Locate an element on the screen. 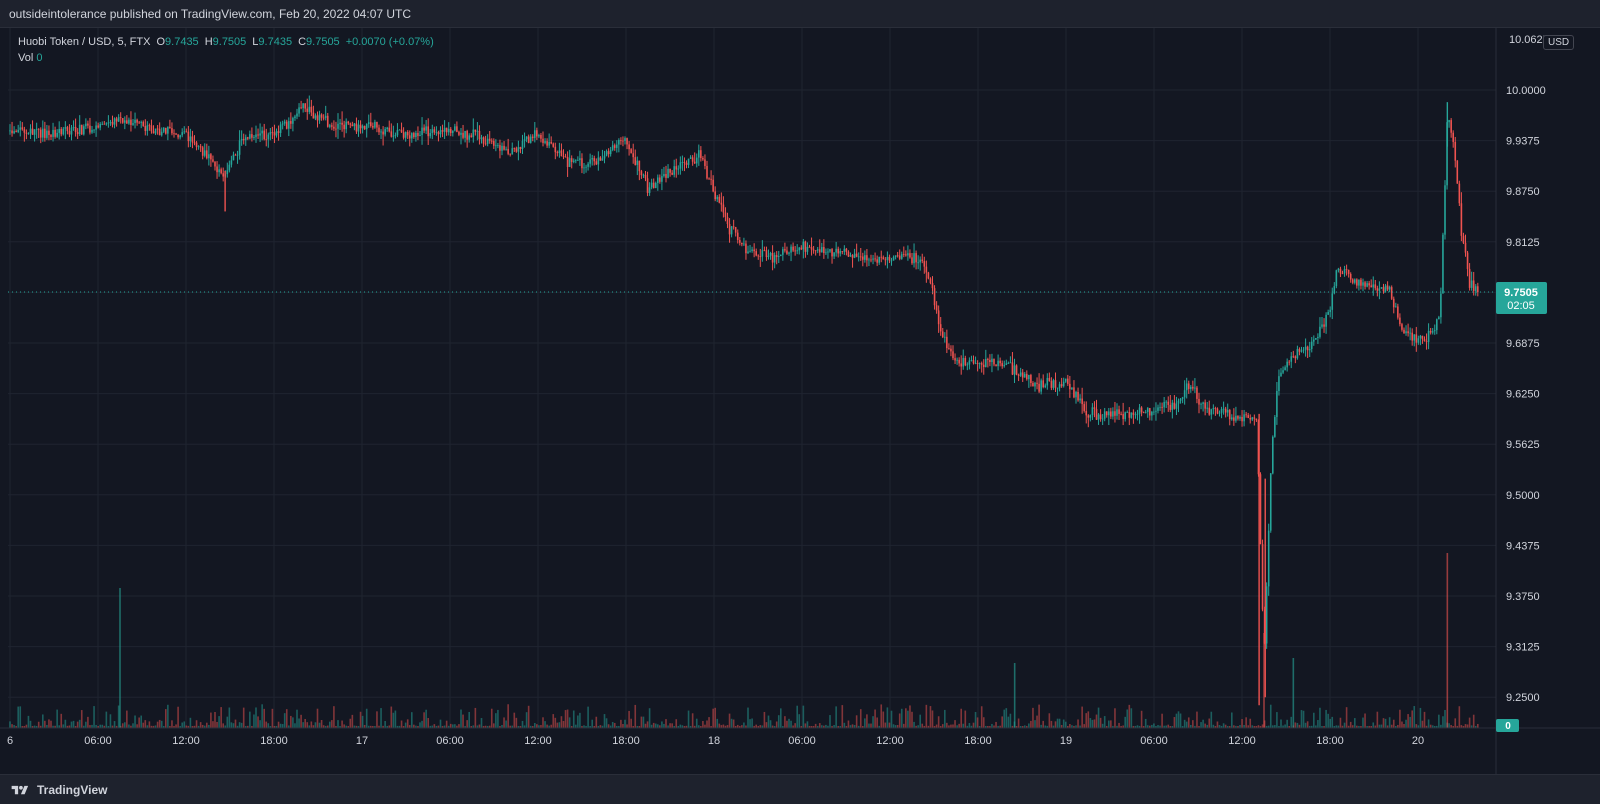 The height and width of the screenshot is (804, 1600). close-label: C is located at coordinates (302, 42).